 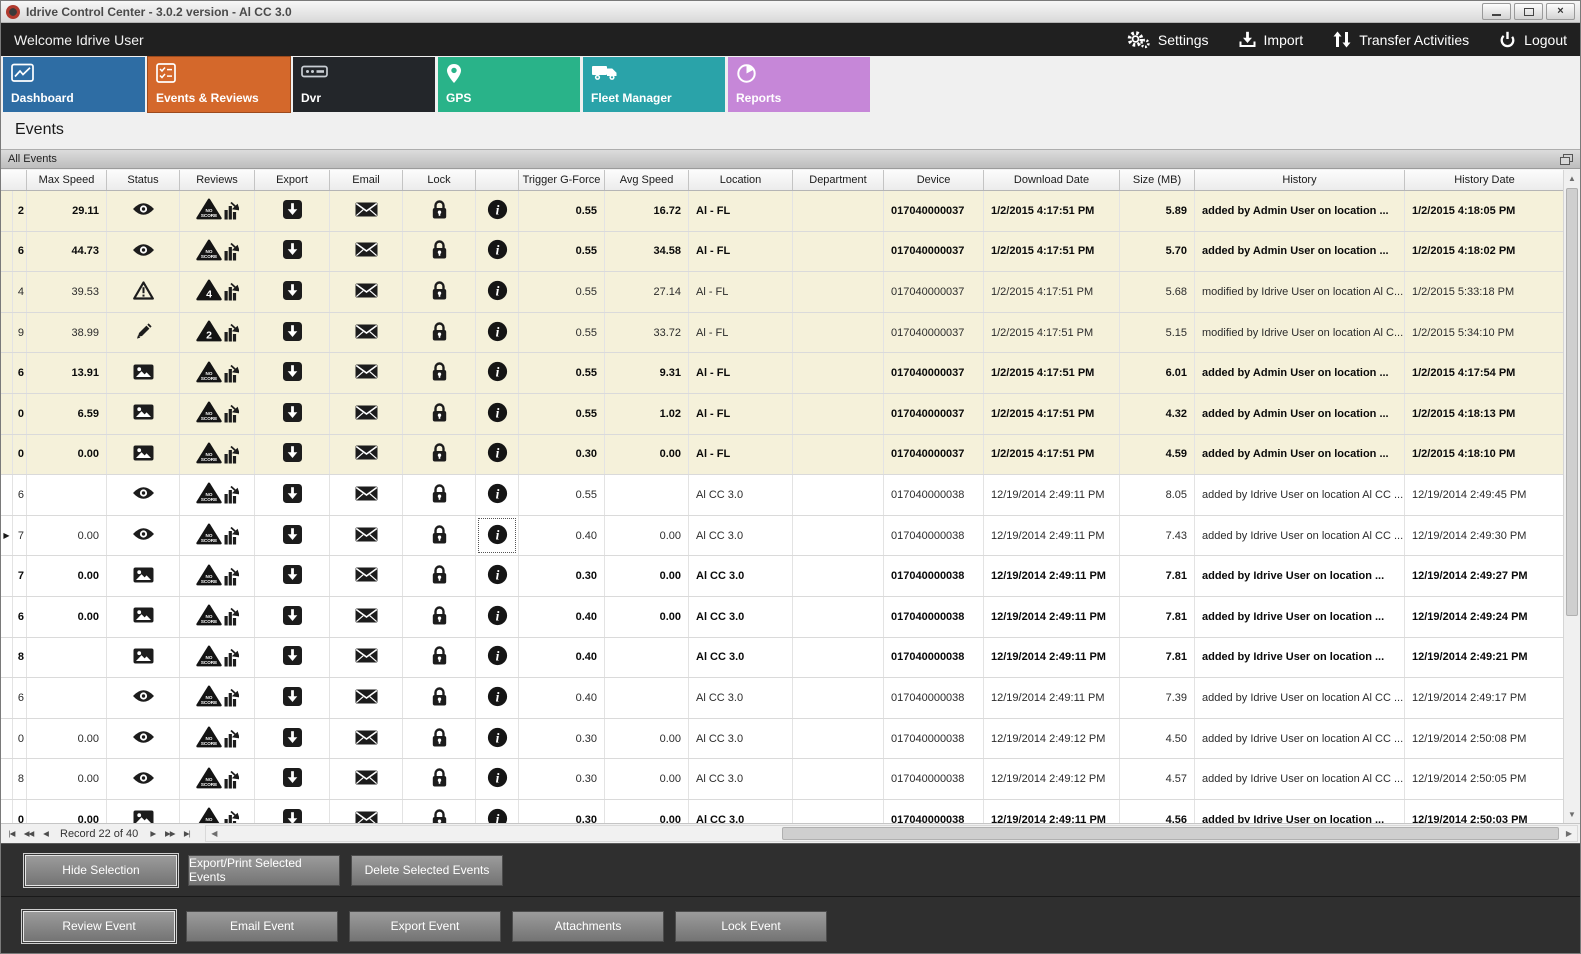 I want to click on horizontal-scroll-thumb, so click(x=1170, y=833).